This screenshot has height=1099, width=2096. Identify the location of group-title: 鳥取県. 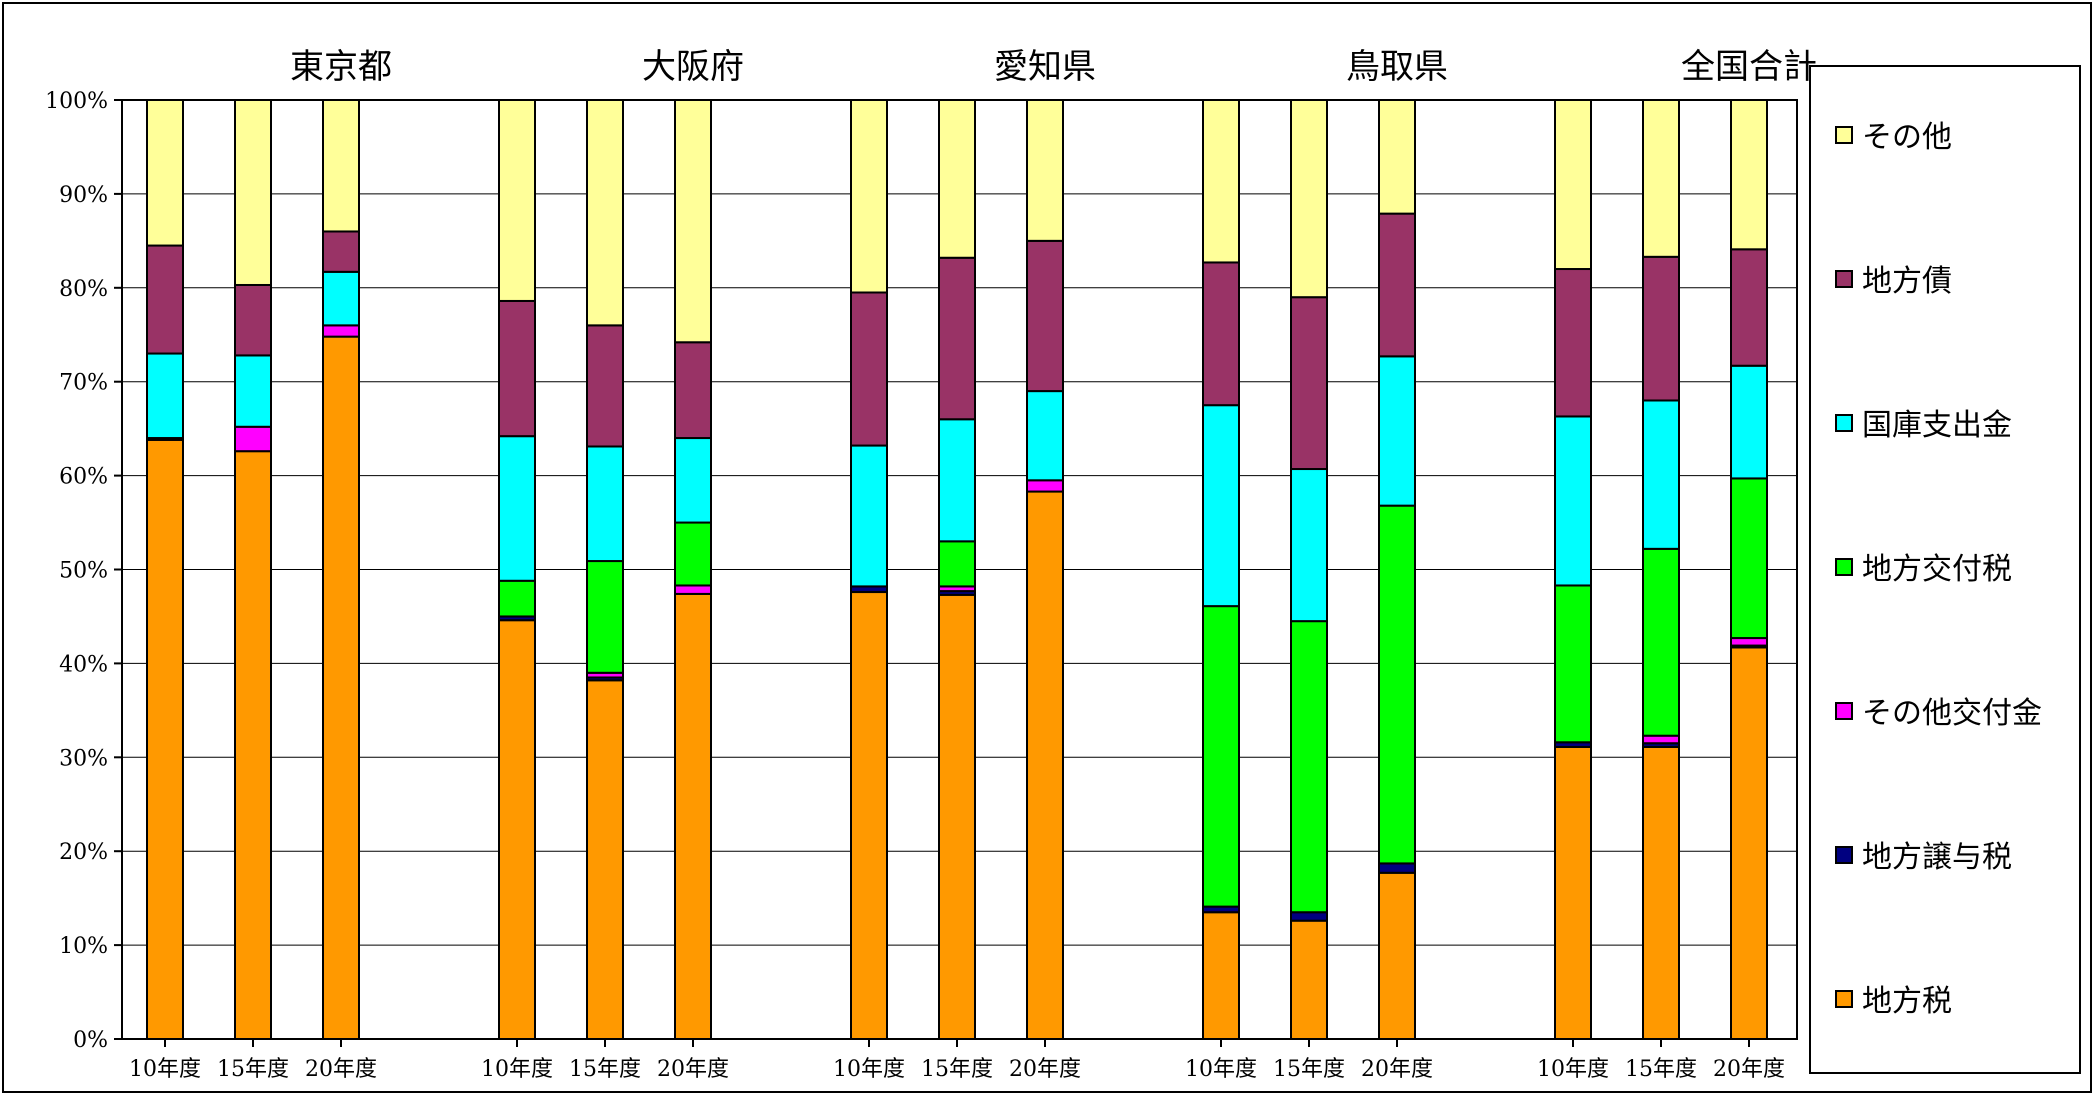
(1397, 67).